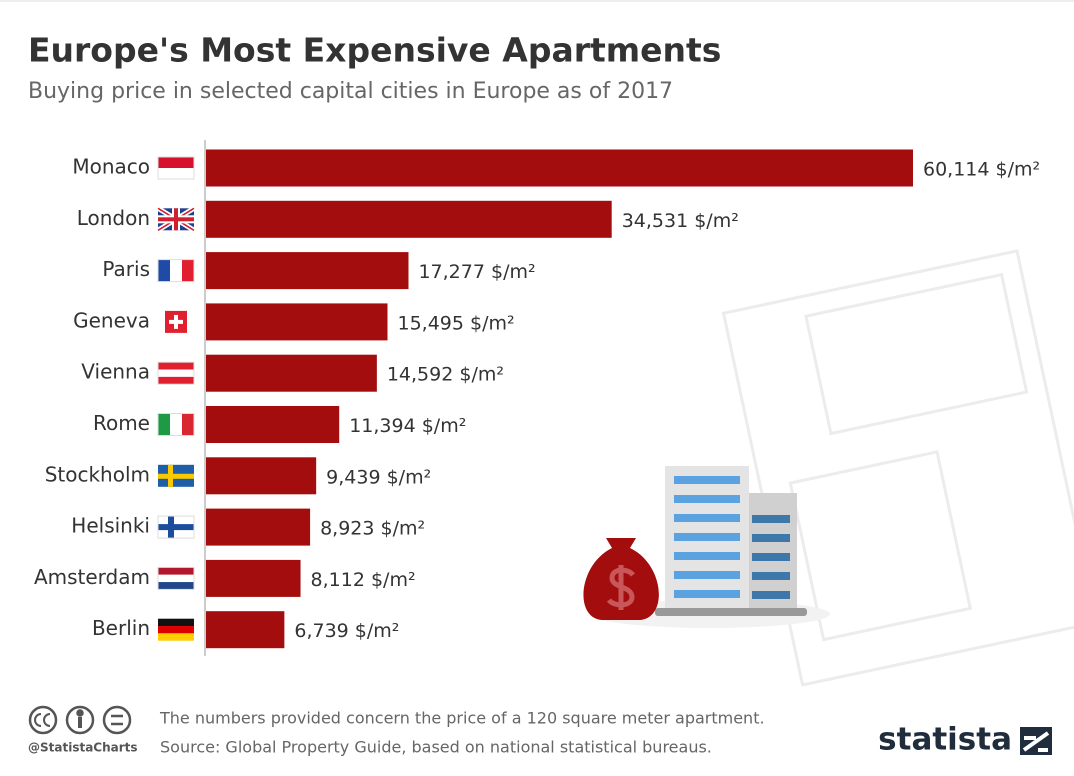 Image resolution: width=1074 pixels, height=776 pixels. Describe the element at coordinates (80, 720) in the screenshot. I see `license-icons` at that location.